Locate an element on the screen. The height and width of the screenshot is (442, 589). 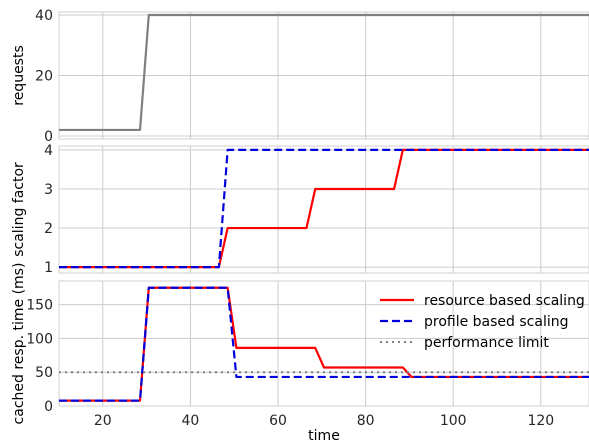
y-tick-label: 40 is located at coordinates (44, 16).